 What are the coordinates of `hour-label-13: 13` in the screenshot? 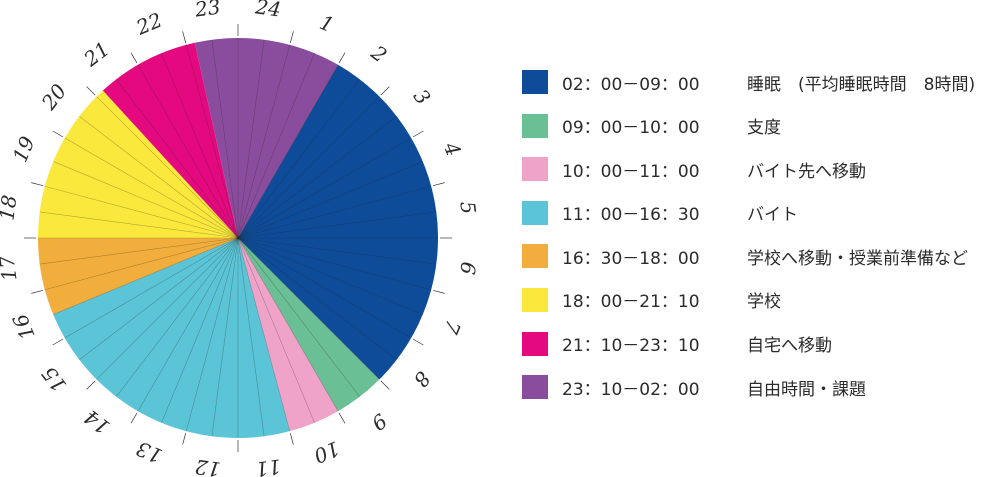 It's located at (149, 452).